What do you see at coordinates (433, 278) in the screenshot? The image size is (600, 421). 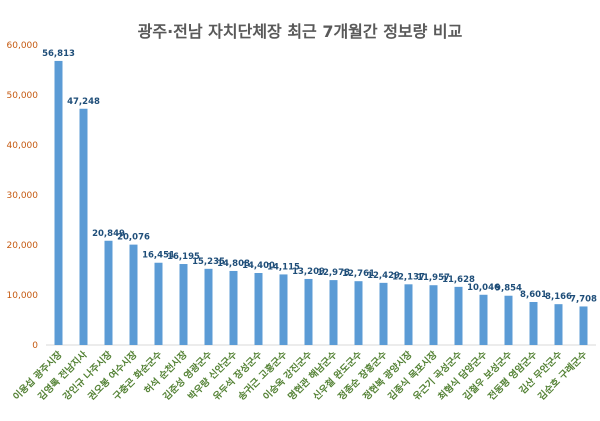 I see `data-label: 11,957` at bounding box center [433, 278].